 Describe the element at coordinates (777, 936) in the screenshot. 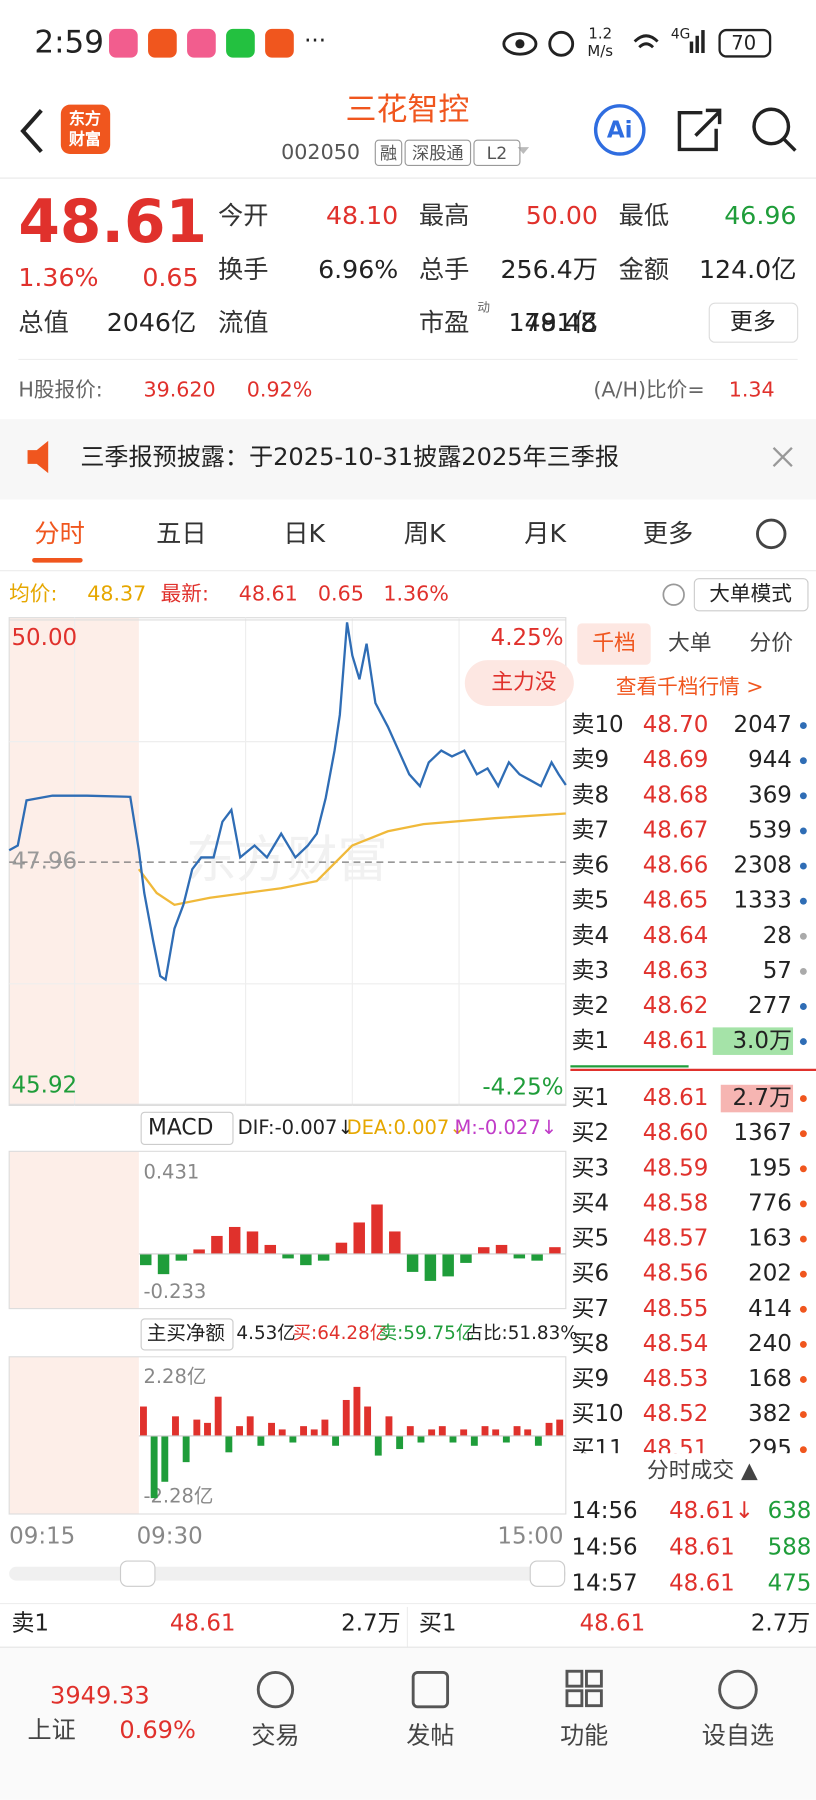

I see `book-volume: 28` at that location.